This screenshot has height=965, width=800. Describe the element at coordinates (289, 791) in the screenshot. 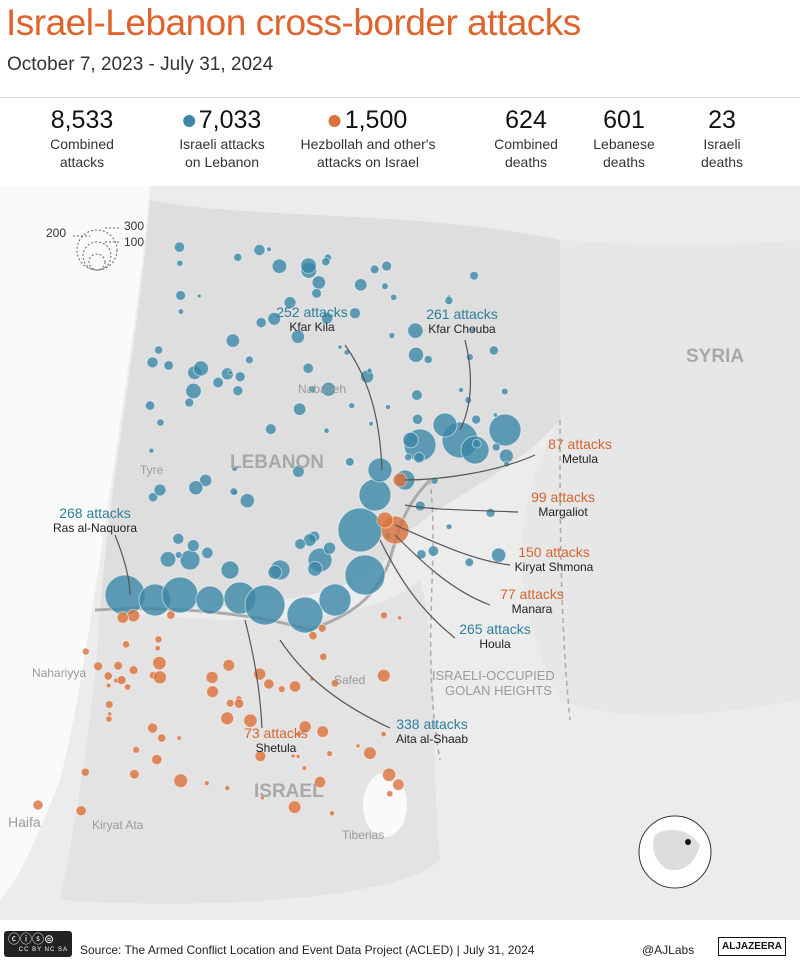

I see `country-israel: ISRAEL` at that location.